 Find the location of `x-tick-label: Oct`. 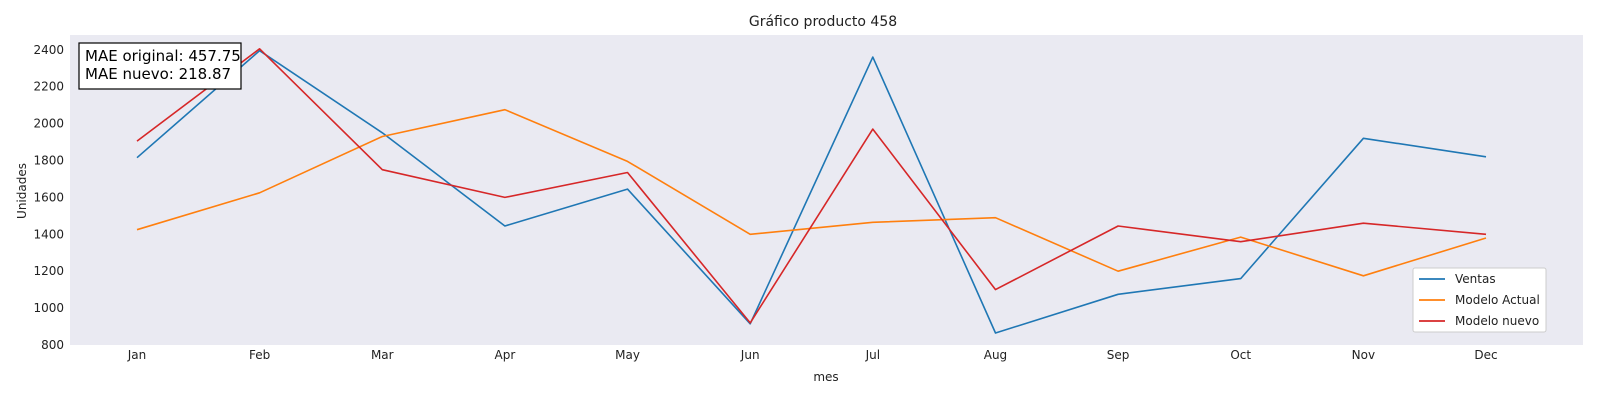

x-tick-label: Oct is located at coordinates (1240, 355).